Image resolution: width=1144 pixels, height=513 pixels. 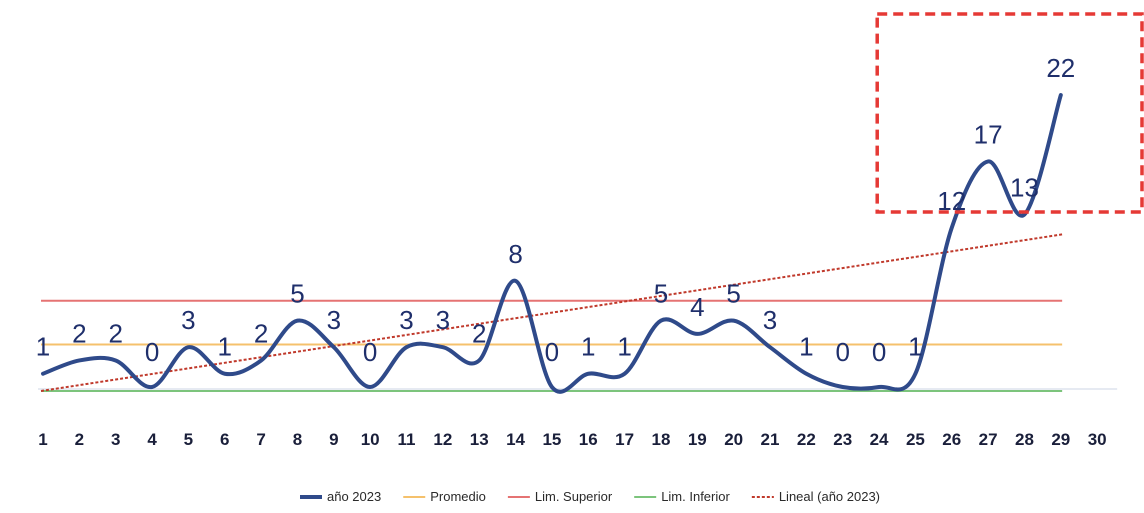 What do you see at coordinates (407, 439) in the screenshot?
I see `x-tick-label: 11` at bounding box center [407, 439].